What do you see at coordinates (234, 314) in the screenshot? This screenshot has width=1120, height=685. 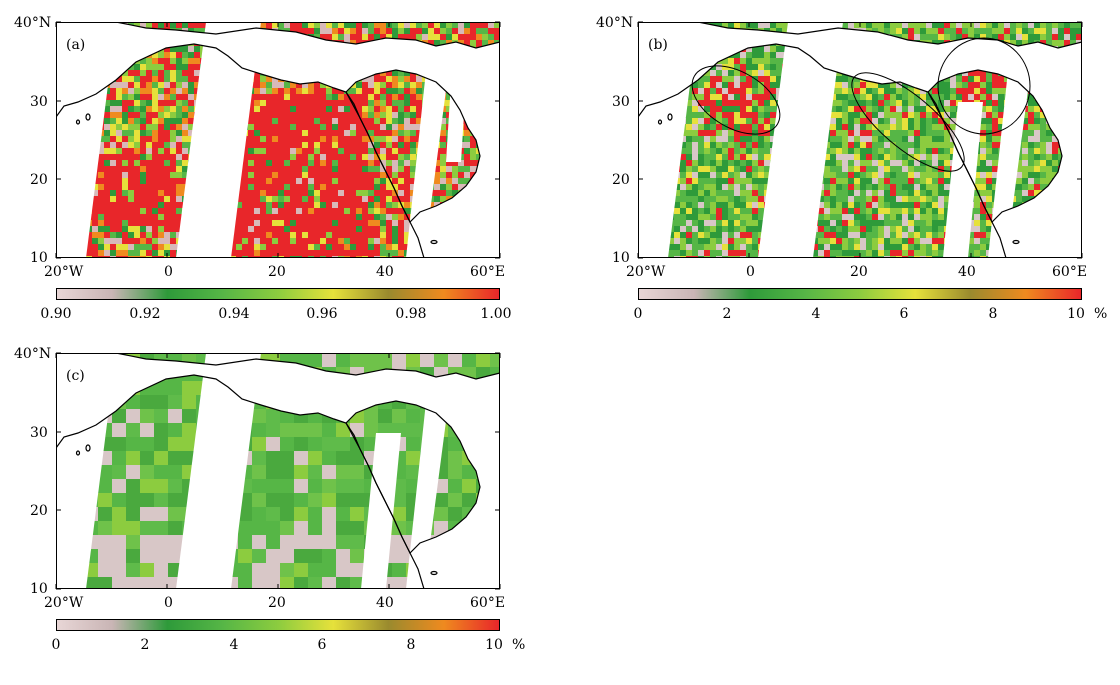 I see `colorbar-tick-label: 0.94` at bounding box center [234, 314].